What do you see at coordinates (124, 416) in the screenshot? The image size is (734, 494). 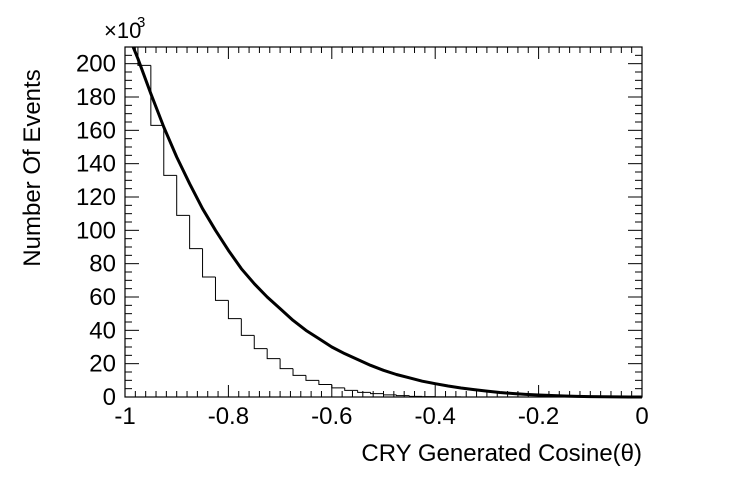 I see `x-tick-label: -1` at bounding box center [124, 416].